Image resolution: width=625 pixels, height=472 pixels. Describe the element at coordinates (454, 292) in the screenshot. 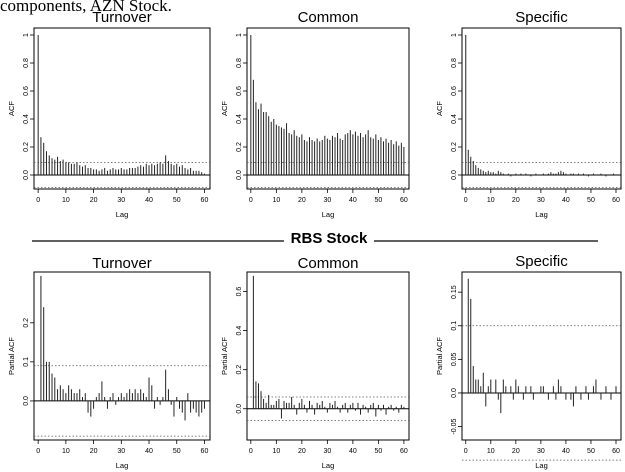

I see `y-tick-label: 0.15` at that location.